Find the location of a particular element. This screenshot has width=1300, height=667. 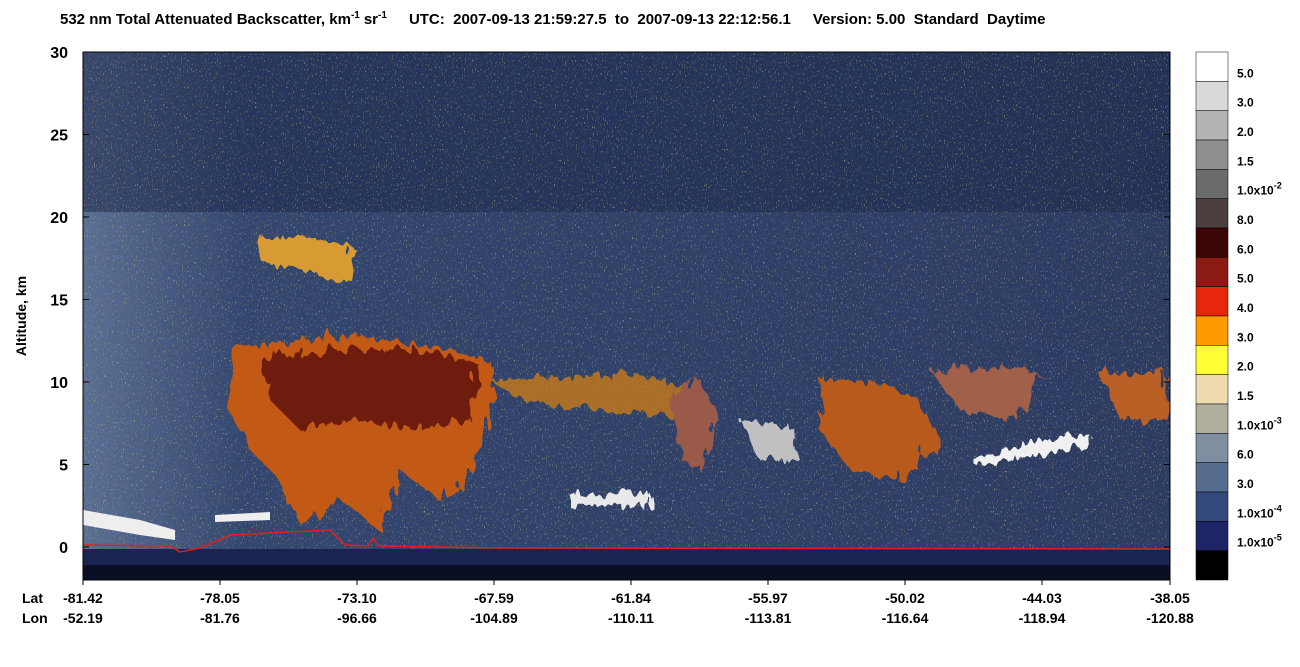

x-tick-label: -96.66 is located at coordinates (357, 618).